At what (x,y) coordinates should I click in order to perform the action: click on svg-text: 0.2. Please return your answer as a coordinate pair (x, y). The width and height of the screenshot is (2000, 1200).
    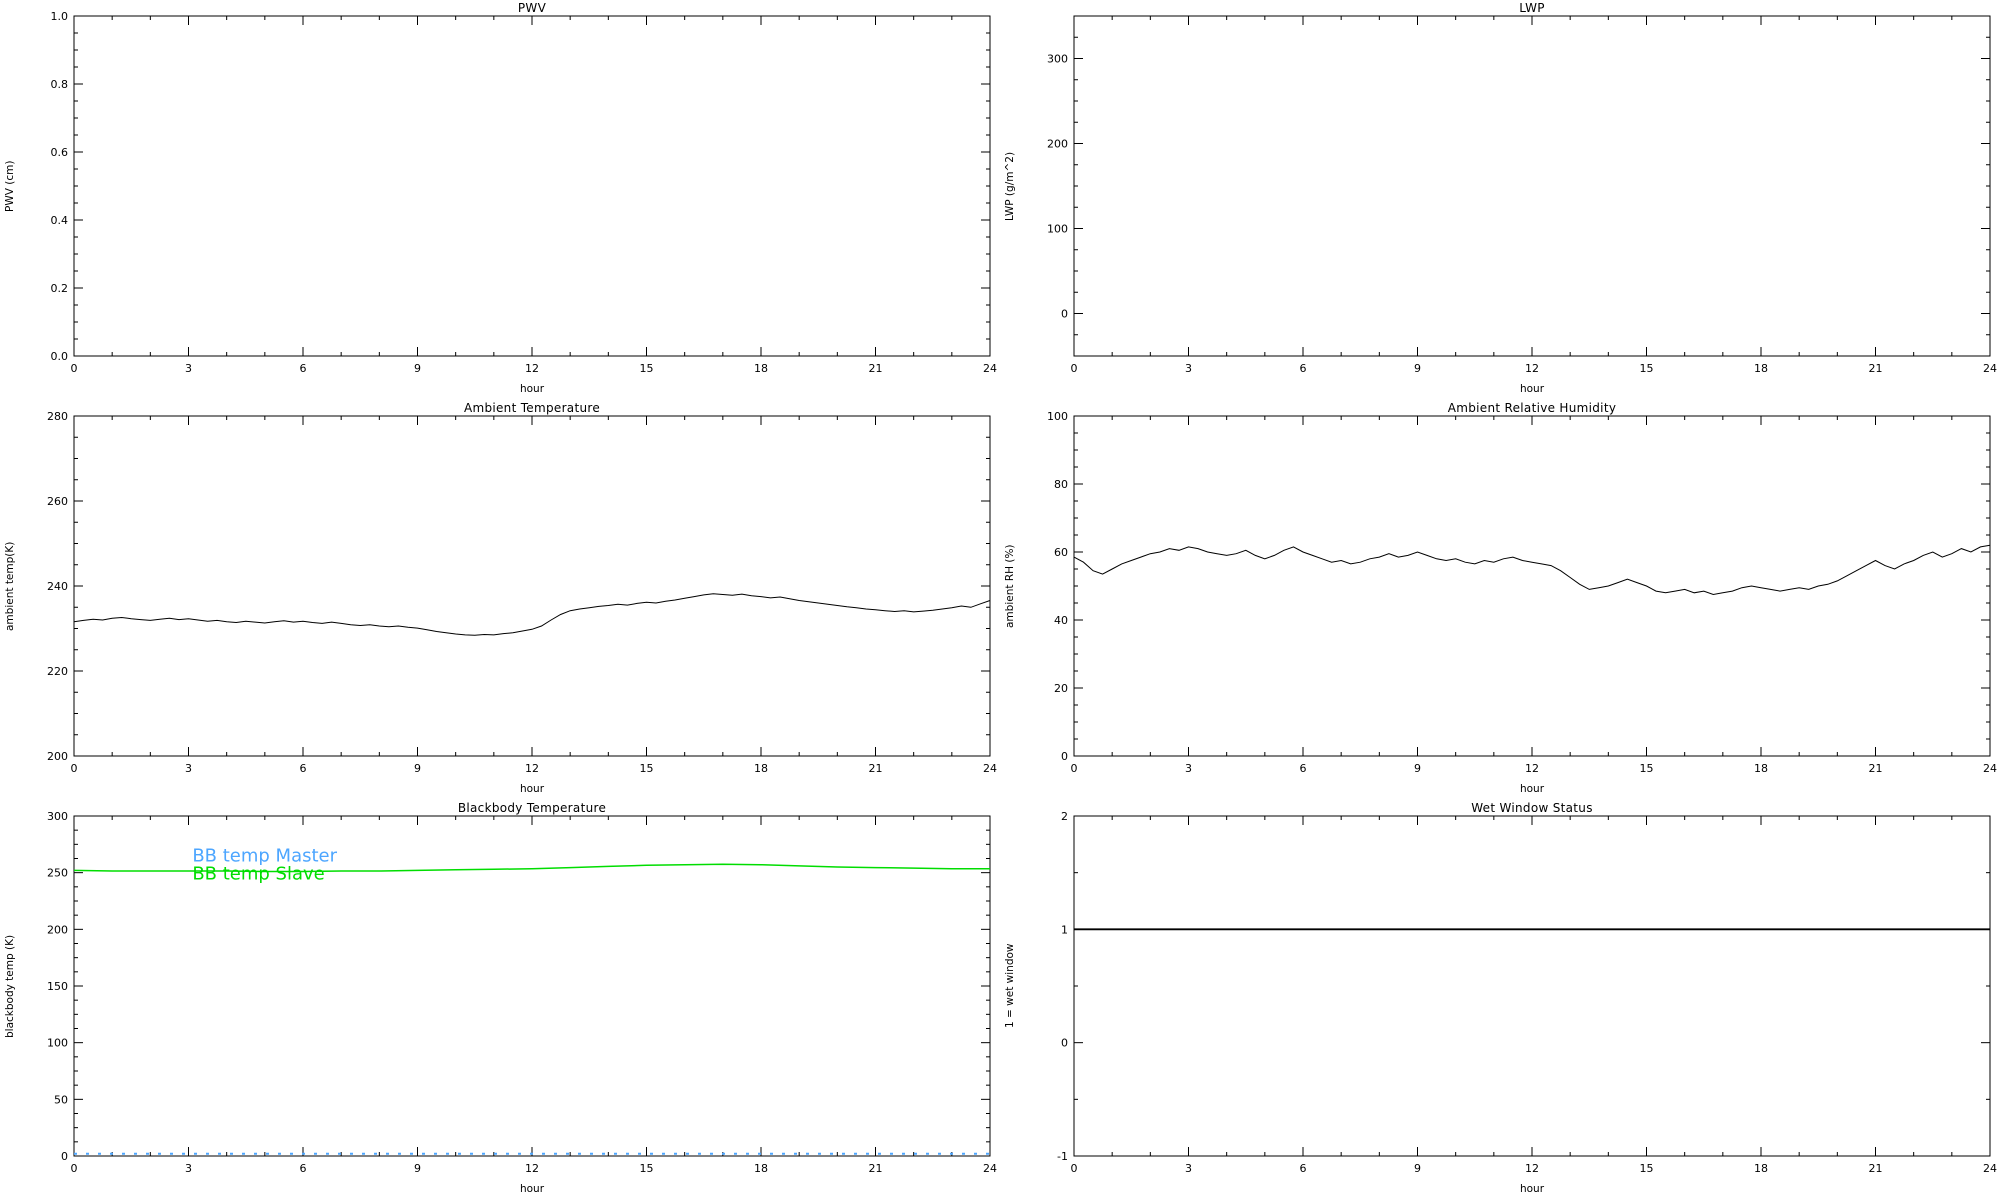
    Looking at the image, I should click on (60, 288).